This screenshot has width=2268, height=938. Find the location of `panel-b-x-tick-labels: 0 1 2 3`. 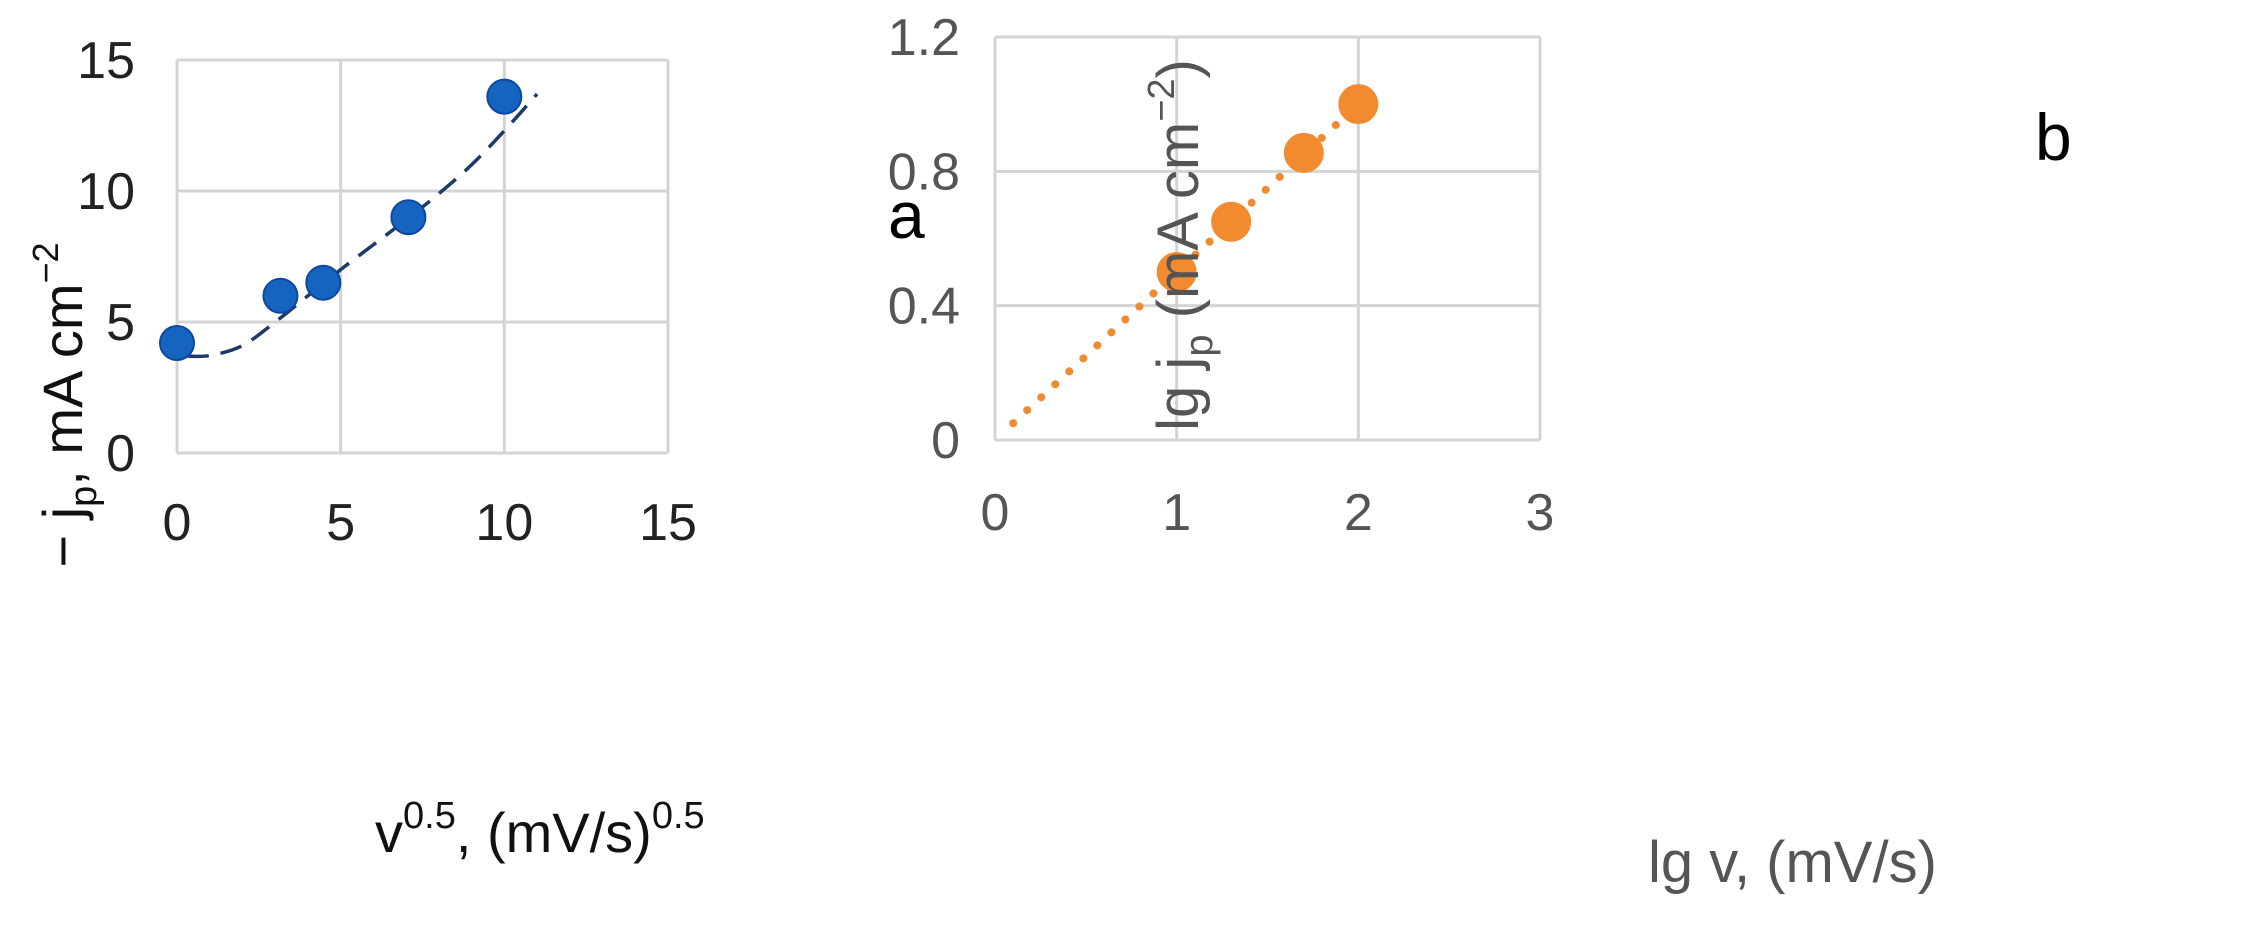

panel-b-x-tick-labels: 0 1 2 3 is located at coordinates (1268, 513).